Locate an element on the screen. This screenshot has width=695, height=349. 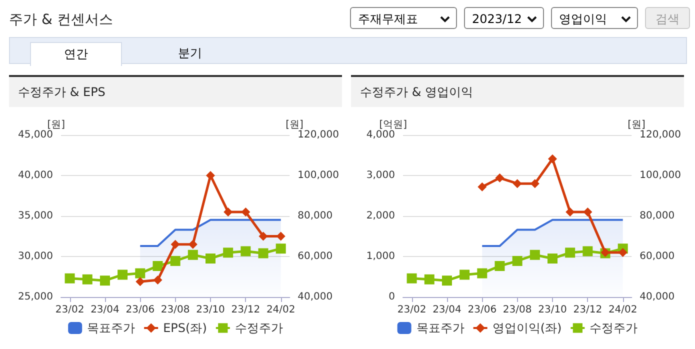
y-axis-title: [억원] is located at coordinates (393, 125).